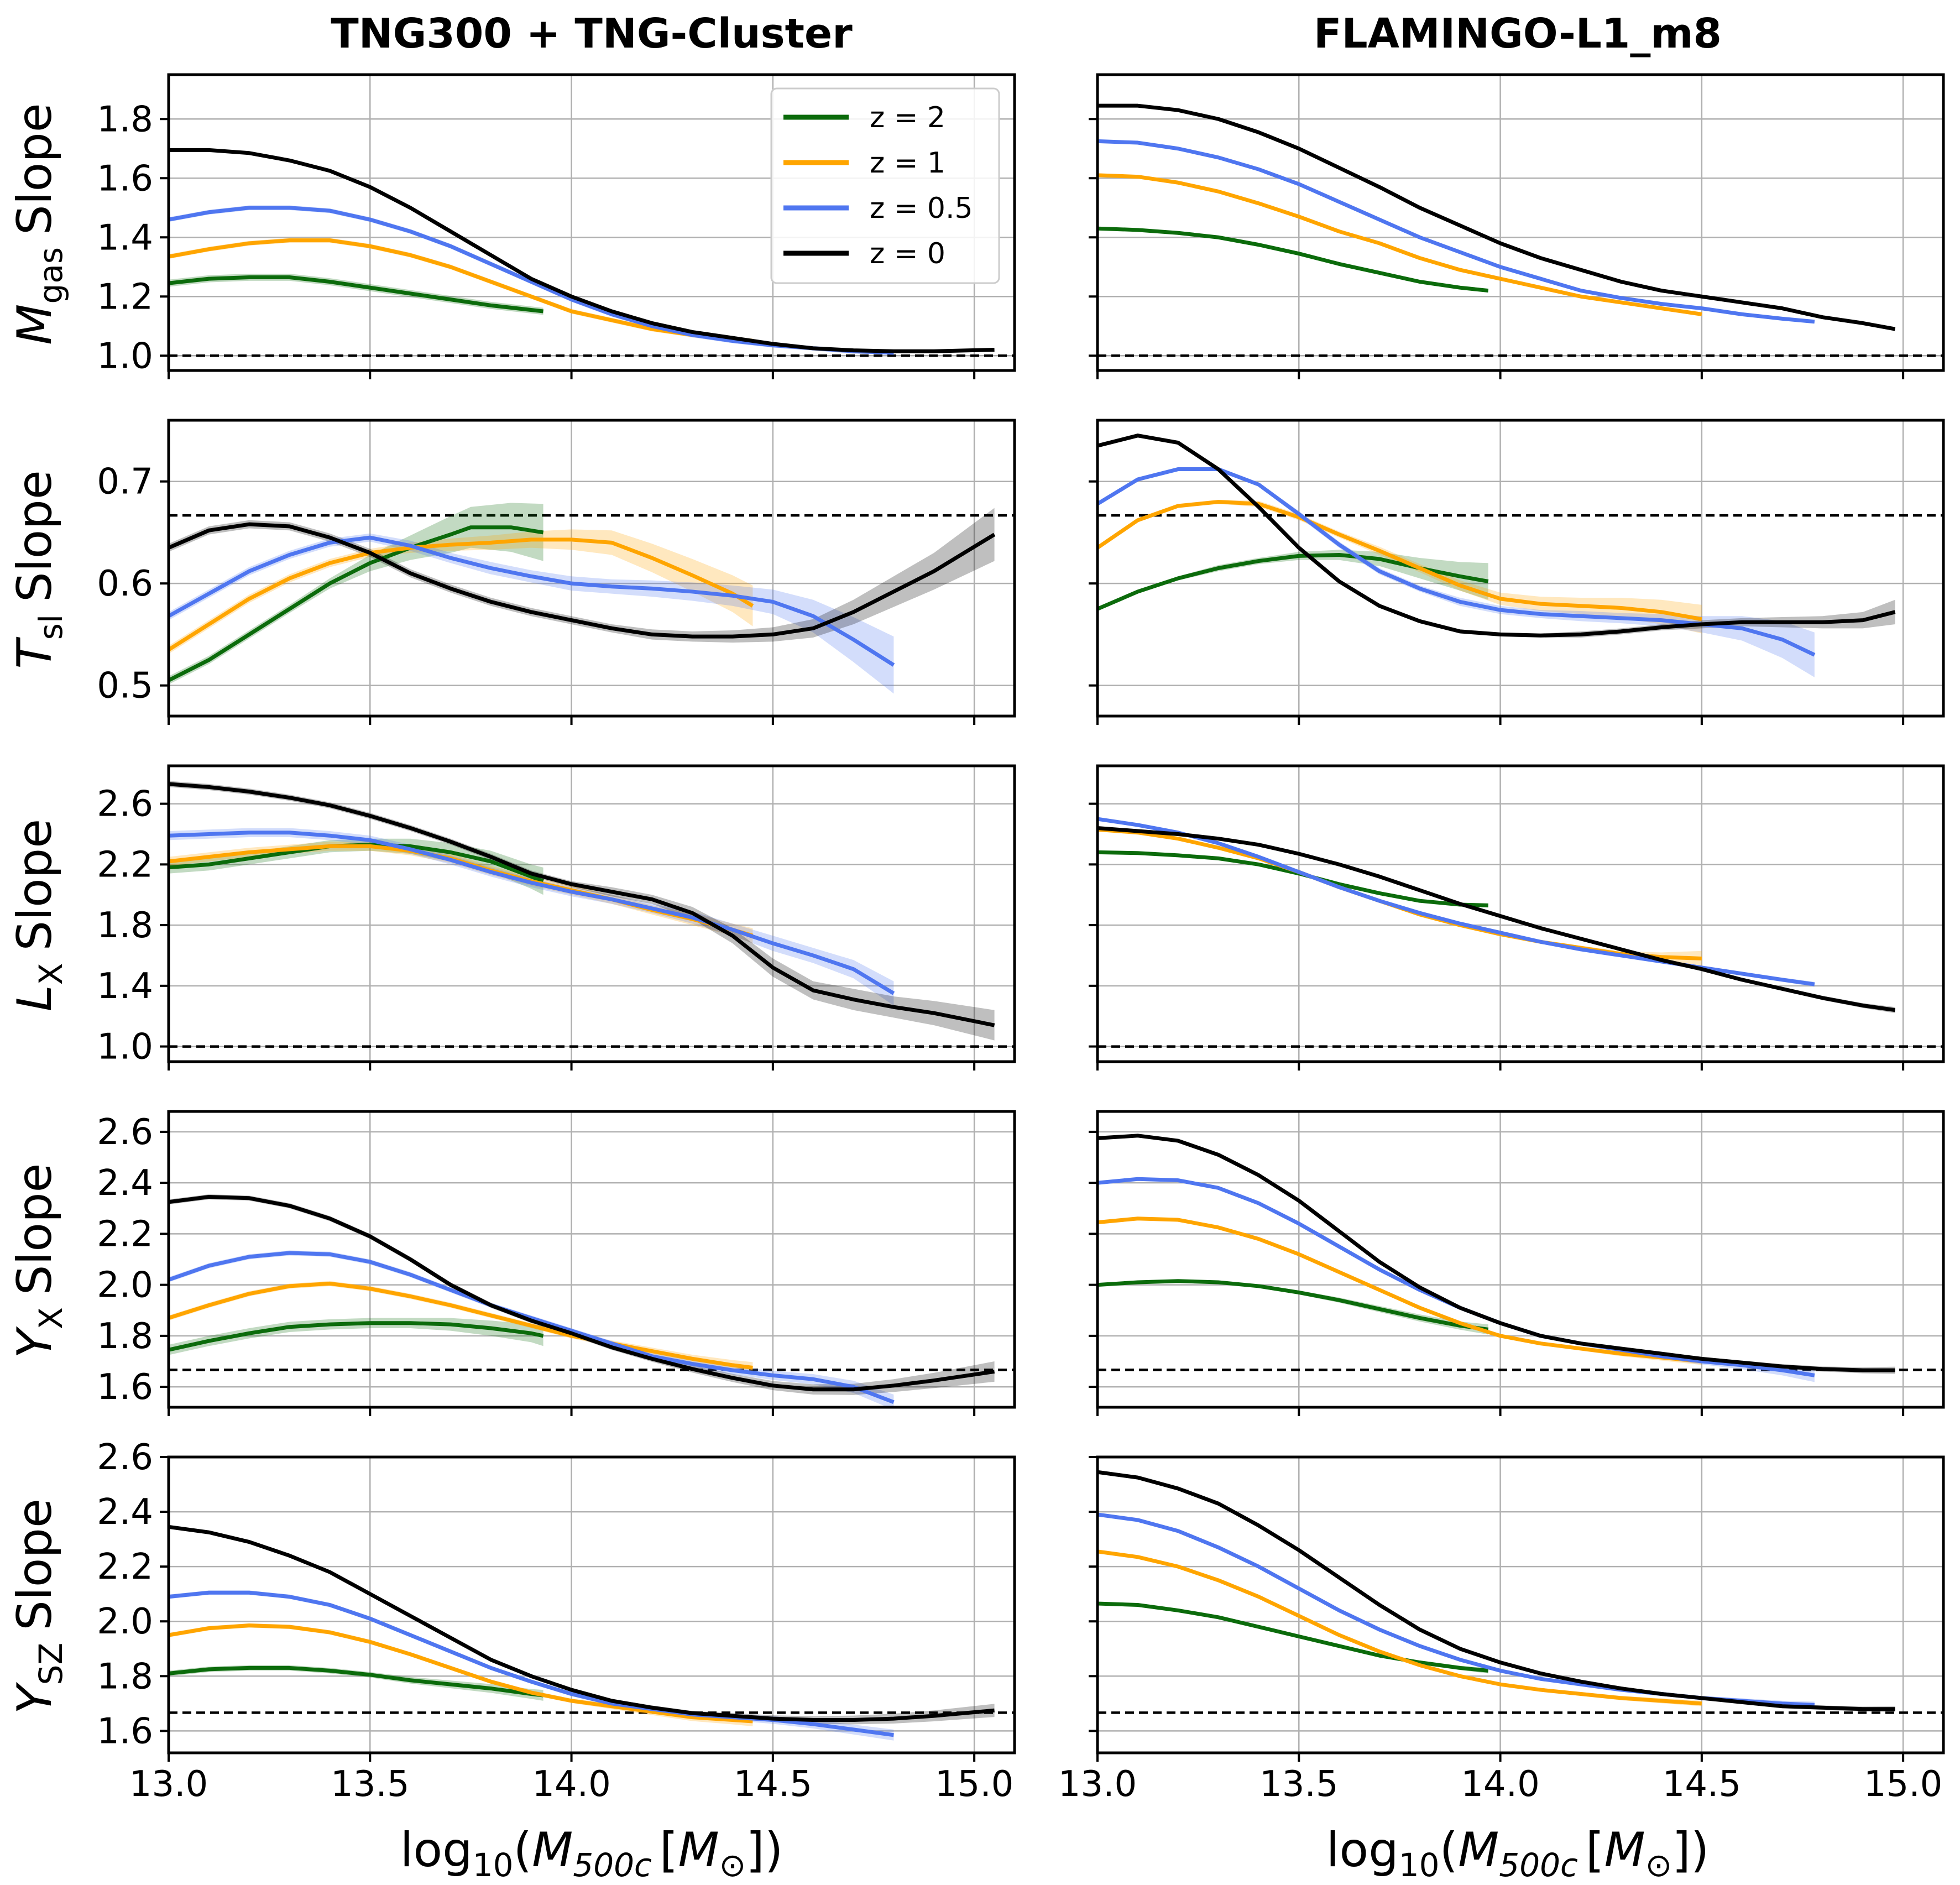 Image resolution: width=1960 pixels, height=1885 pixels. I want to click on ylabel-sub: sl, so click(51, 627).